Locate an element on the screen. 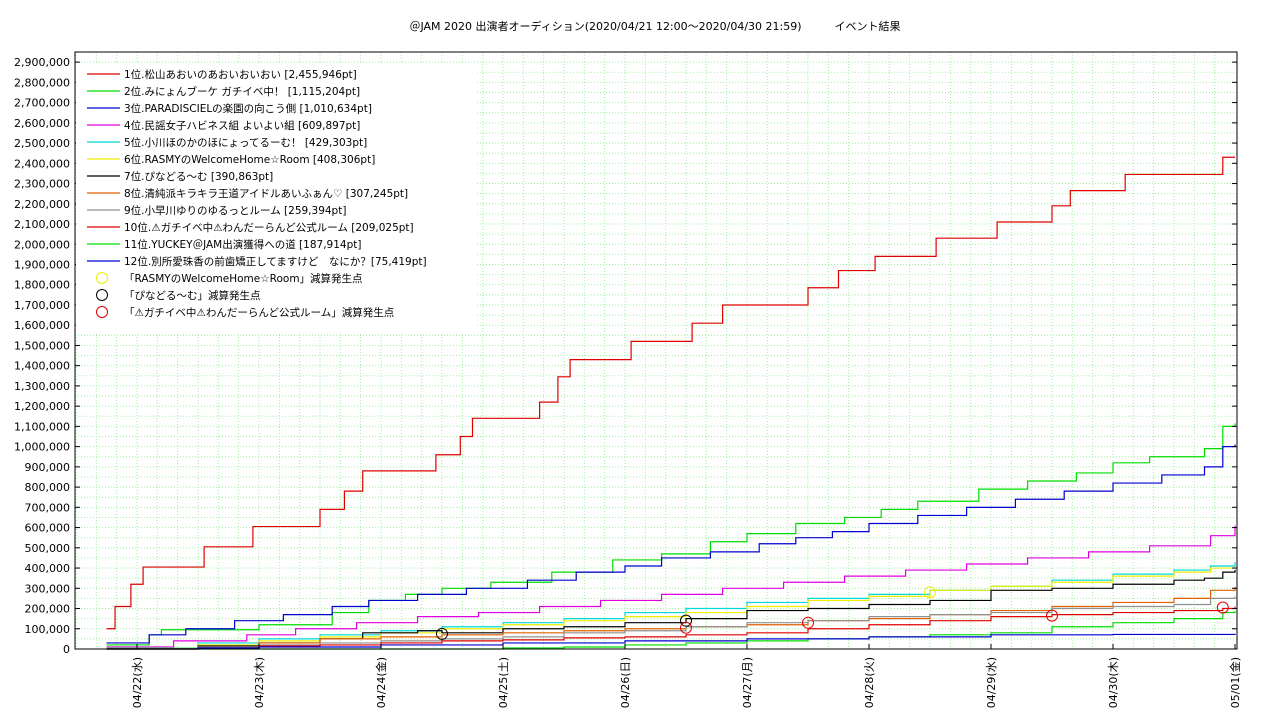 This screenshot has height=720, width=1280. y-tick-label: 200,000 is located at coordinates (48, 609).